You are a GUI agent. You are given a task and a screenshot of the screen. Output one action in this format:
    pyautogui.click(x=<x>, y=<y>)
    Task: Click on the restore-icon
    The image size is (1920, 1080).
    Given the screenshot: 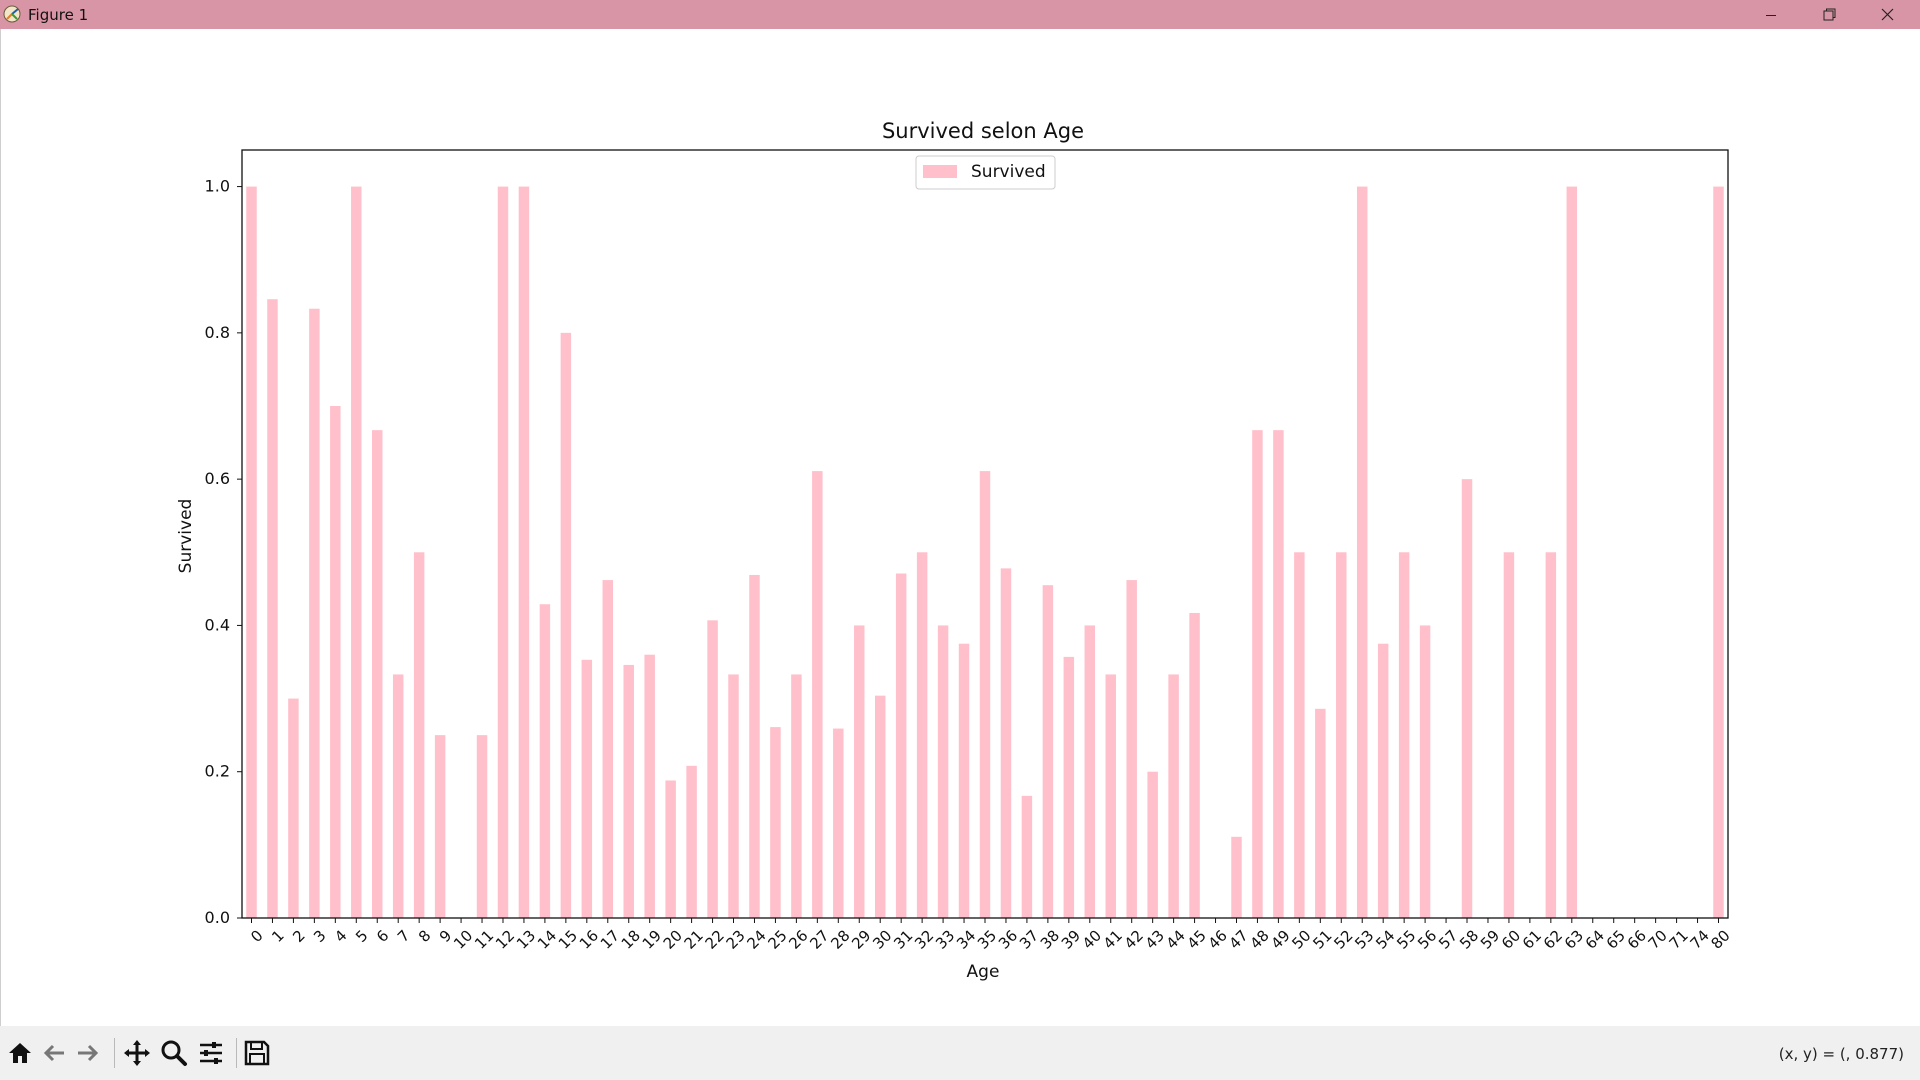 What is the action you would take?
    pyautogui.click(x=1829, y=14)
    